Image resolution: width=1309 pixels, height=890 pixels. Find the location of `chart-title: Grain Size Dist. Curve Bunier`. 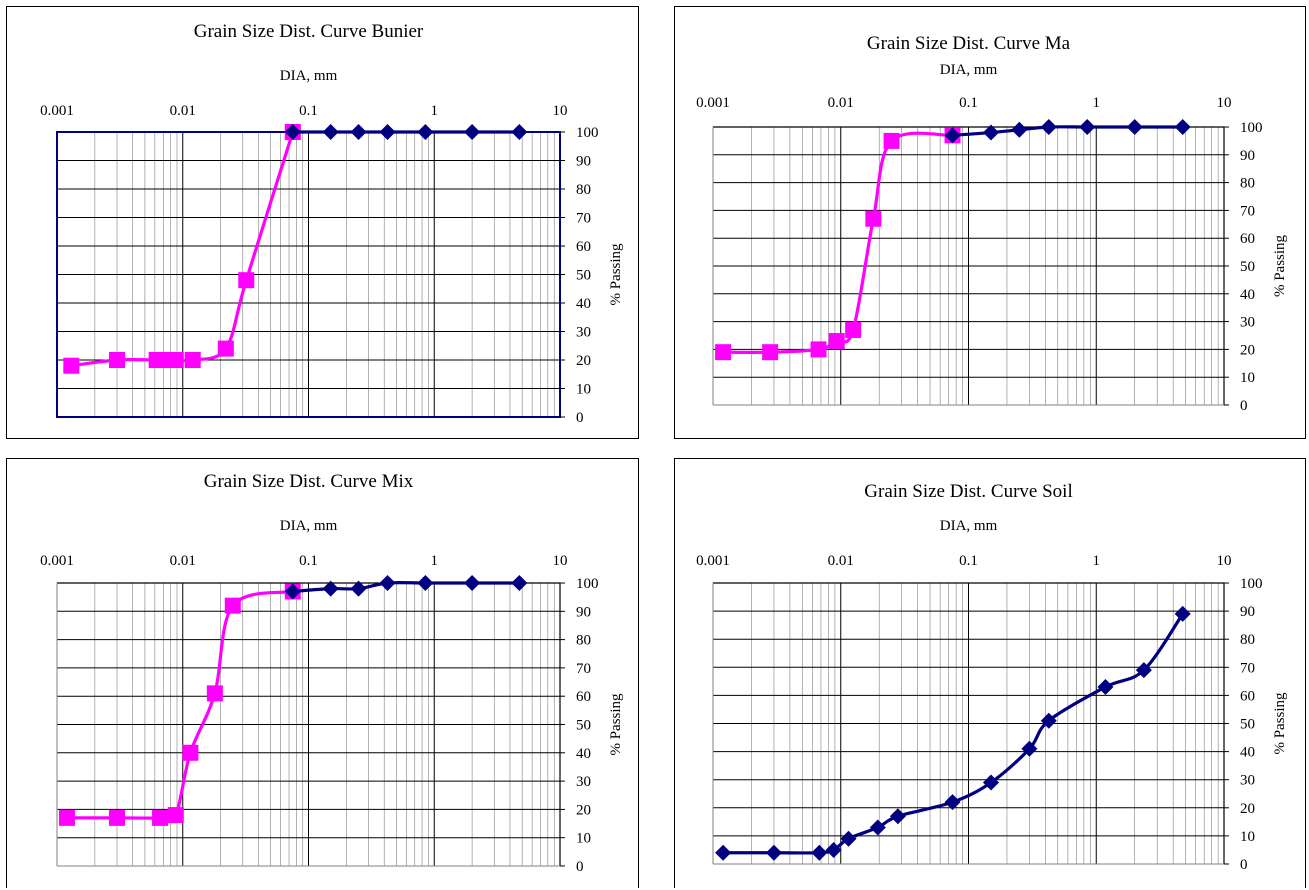

chart-title: Grain Size Dist. Curve Bunier is located at coordinates (309, 31).